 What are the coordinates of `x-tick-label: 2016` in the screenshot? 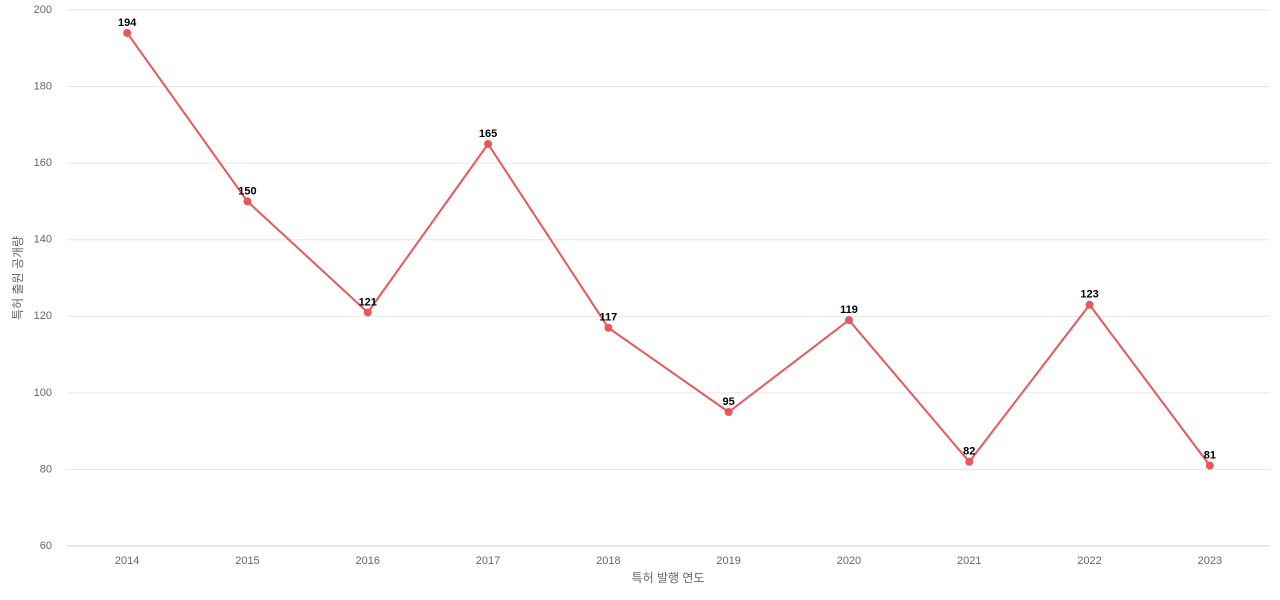 It's located at (368, 561).